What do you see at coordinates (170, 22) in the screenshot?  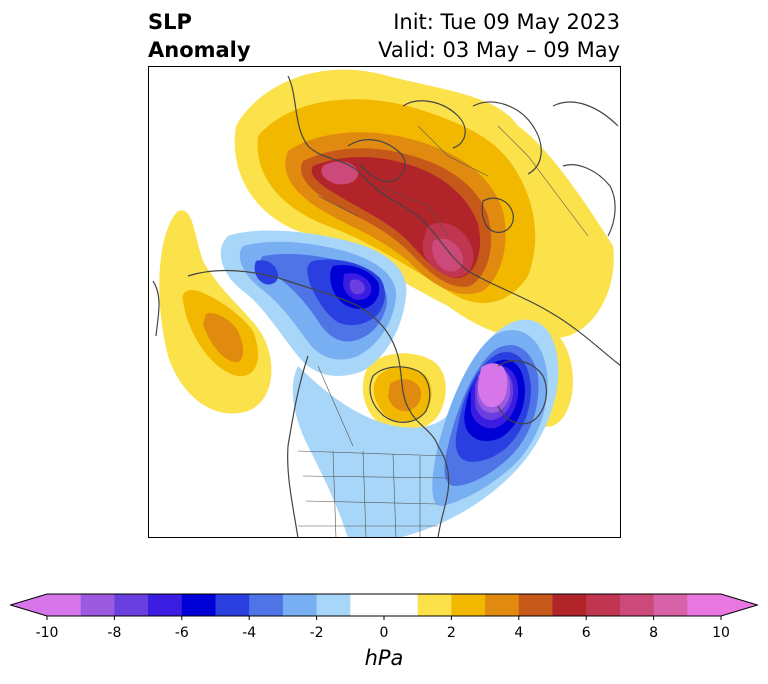 I see `title-variable-line1: SLP` at bounding box center [170, 22].